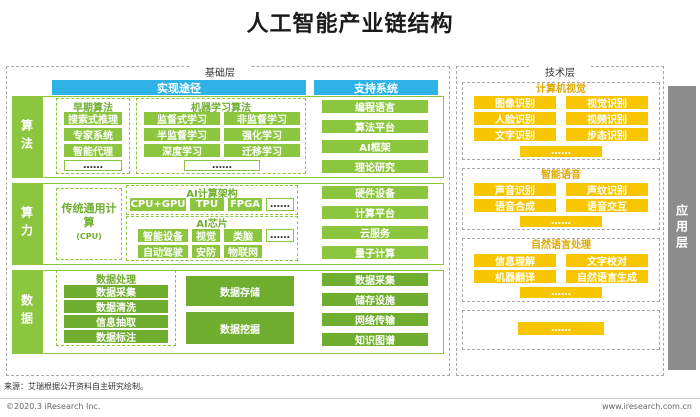  I want to click on general-compute-group, so click(89, 224).